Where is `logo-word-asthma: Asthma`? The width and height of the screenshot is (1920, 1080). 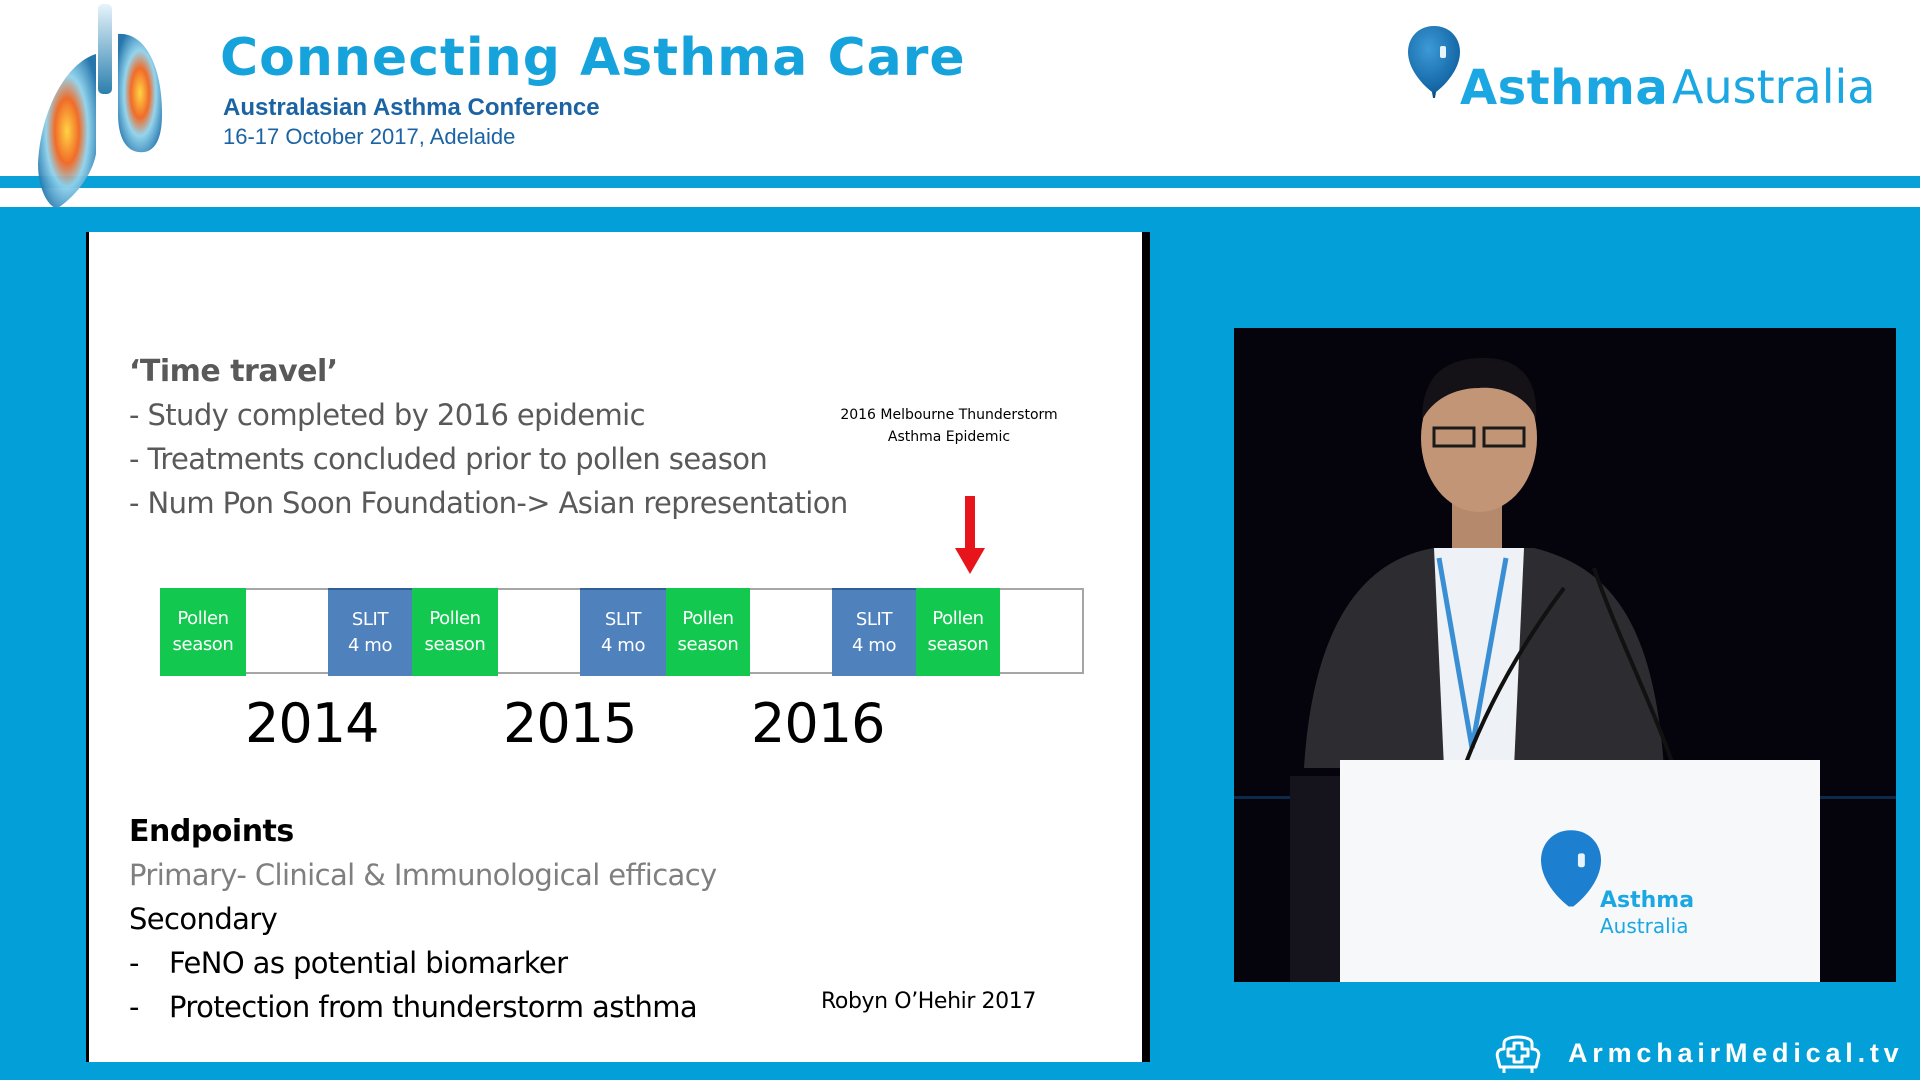
logo-word-asthma: Asthma is located at coordinates (1564, 88).